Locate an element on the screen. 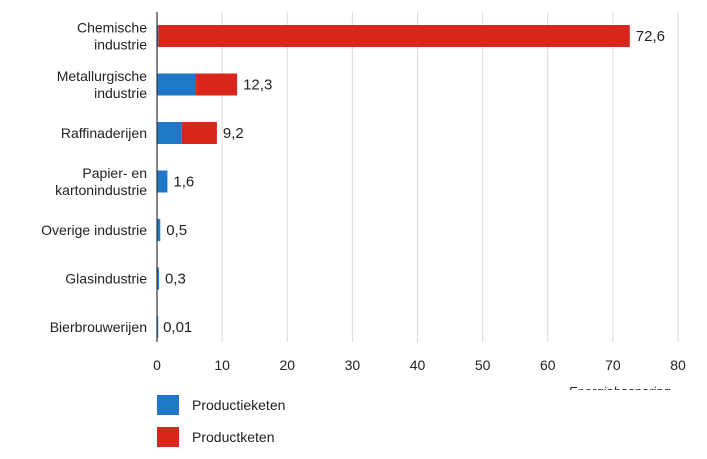 This screenshot has width=707, height=459. data-label: 72,6 is located at coordinates (650, 36).